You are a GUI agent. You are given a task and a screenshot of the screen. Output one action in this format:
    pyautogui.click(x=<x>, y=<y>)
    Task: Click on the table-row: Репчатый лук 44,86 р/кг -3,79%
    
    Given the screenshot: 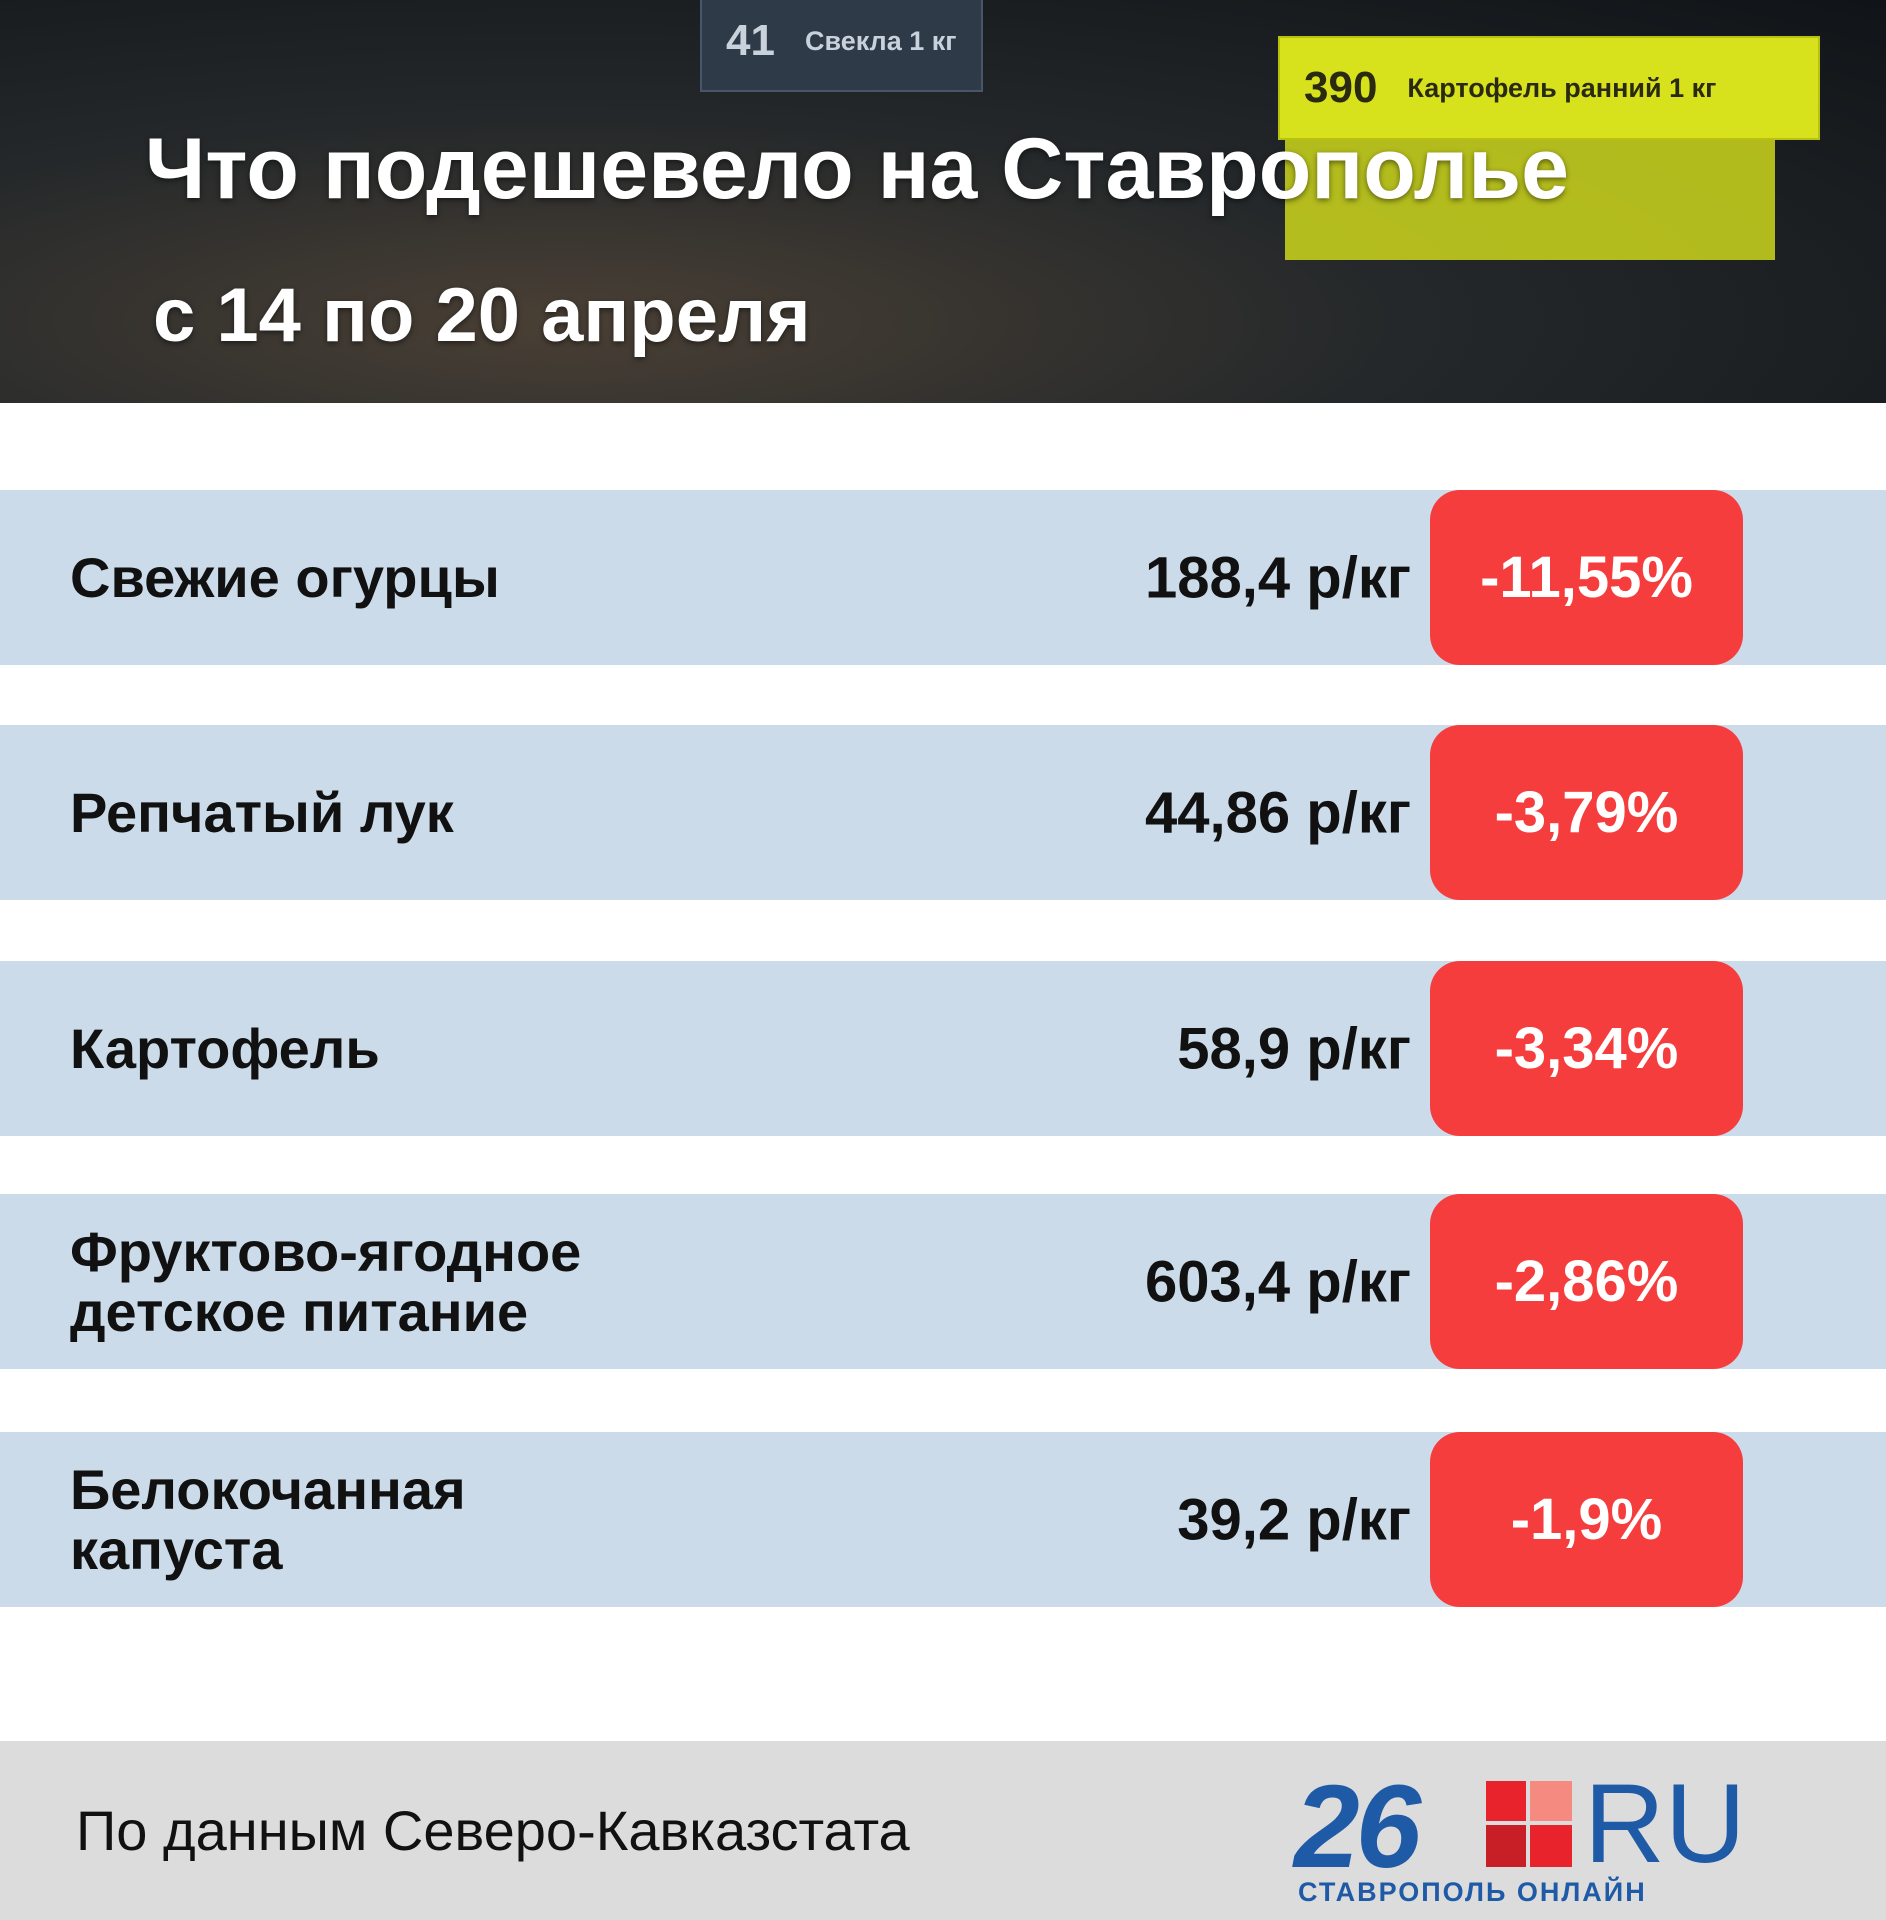 What is the action you would take?
    pyautogui.click(x=943, y=812)
    